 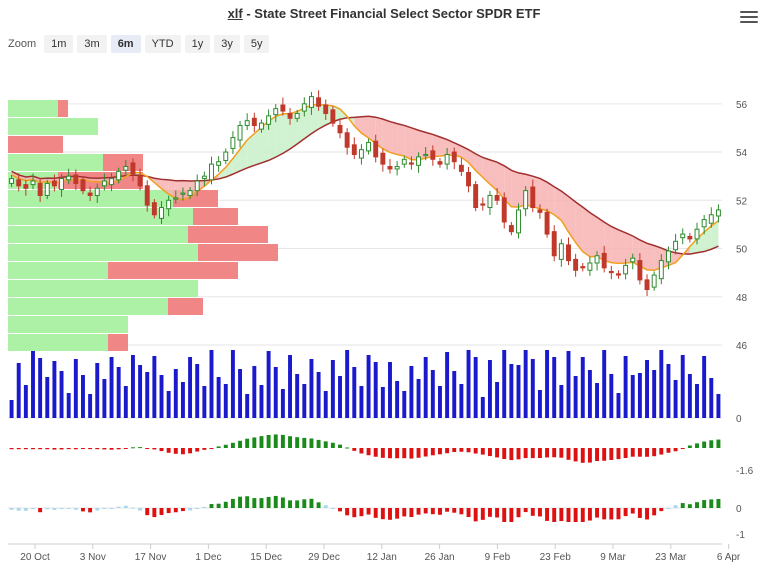 What do you see at coordinates (235, 13) in the screenshot?
I see `ticker-link: xlf` at bounding box center [235, 13].